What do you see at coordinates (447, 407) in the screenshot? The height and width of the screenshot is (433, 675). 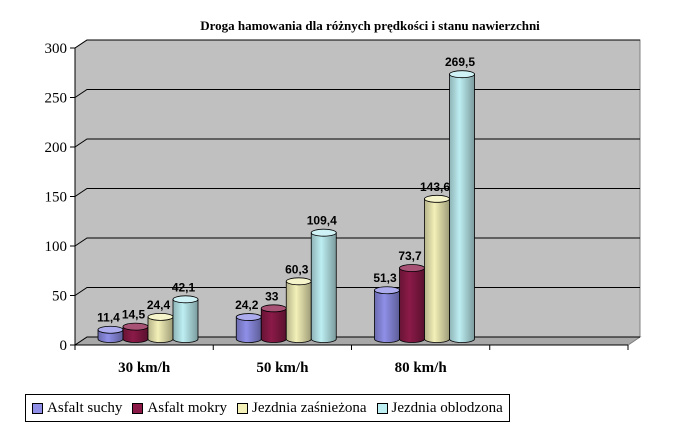 I see `legend-label: Jezdnia oblodzona` at bounding box center [447, 407].